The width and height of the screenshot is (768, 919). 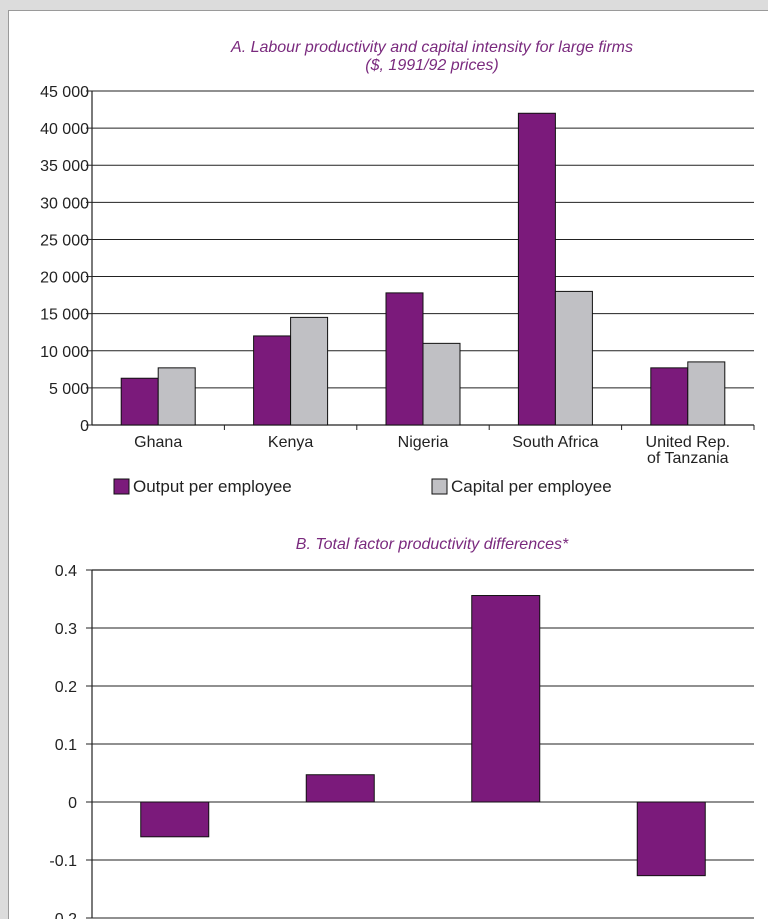 What do you see at coordinates (64, 203) in the screenshot?
I see `chart-a-ytick-label: 30 000` at bounding box center [64, 203].